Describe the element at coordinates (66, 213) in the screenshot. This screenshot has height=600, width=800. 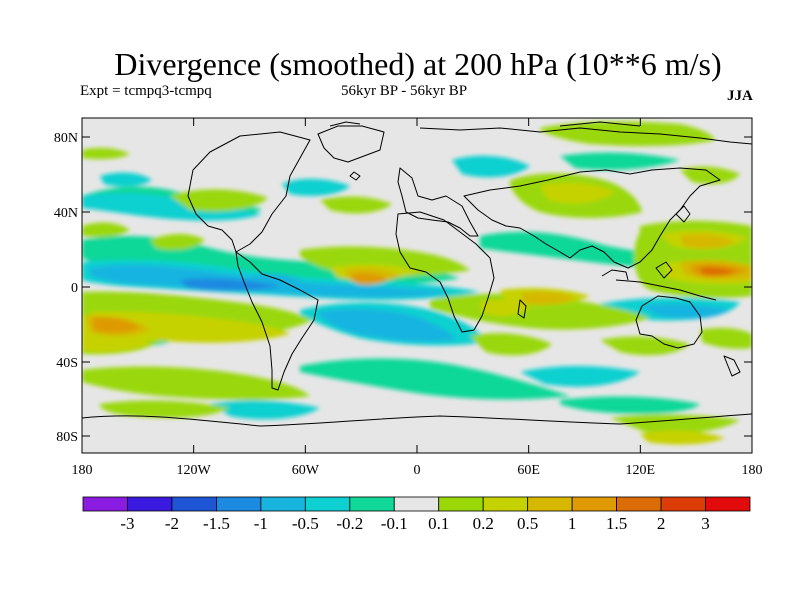
I see `lat-tick-label: 40N` at that location.